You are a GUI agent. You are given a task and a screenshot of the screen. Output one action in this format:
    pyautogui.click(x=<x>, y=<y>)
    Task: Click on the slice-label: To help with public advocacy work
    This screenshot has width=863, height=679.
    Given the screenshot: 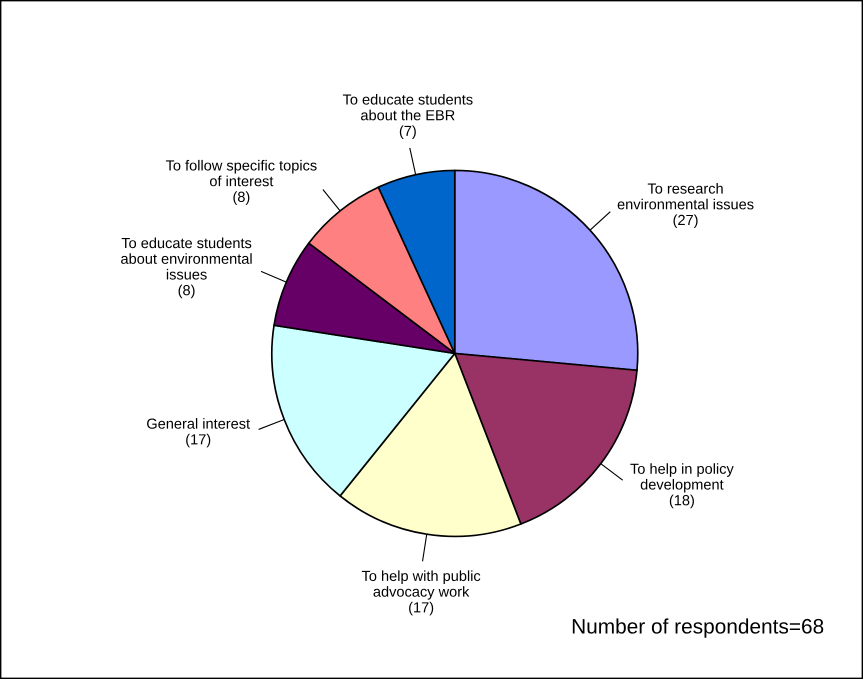 What is the action you would take?
    pyautogui.click(x=421, y=585)
    